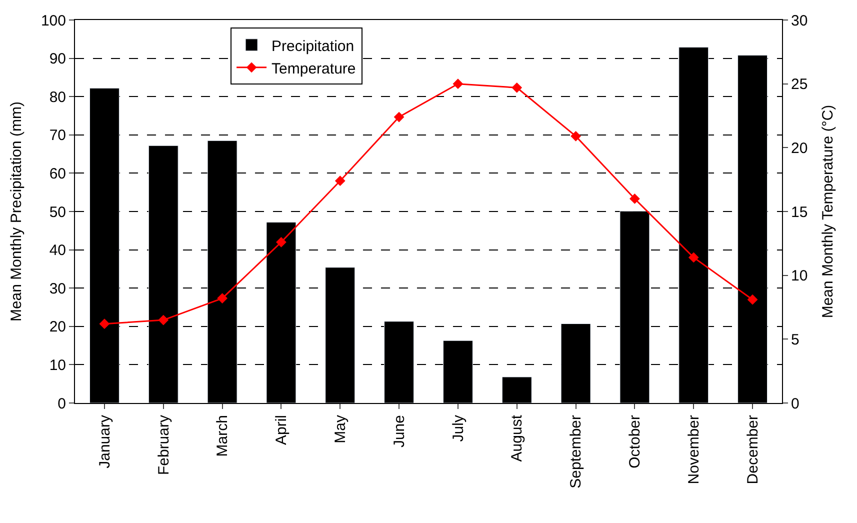 This screenshot has height=523, width=857. Describe the element at coordinates (57, 365) in the screenshot. I see `y-tick-label: 10` at that location.